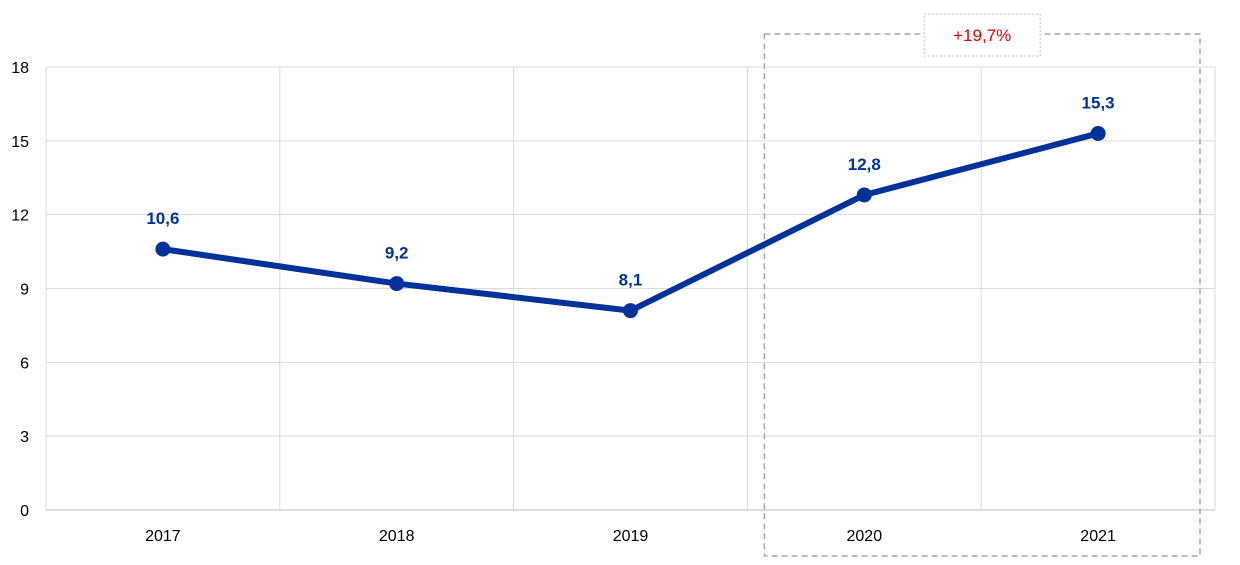  I want to click on annotation-box, so click(982, 35).